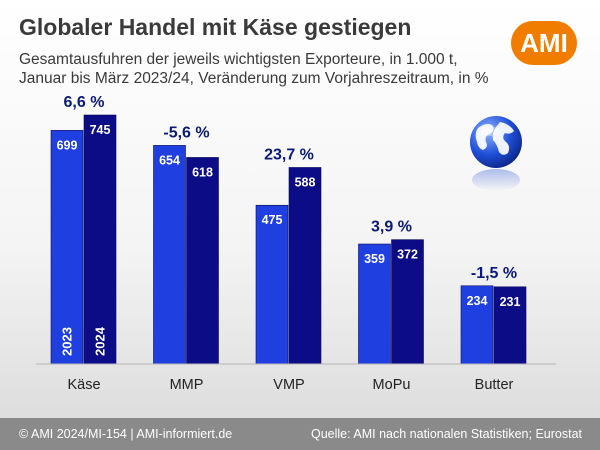 The height and width of the screenshot is (450, 600). I want to click on series-label-2024: 2024, so click(100, 341).